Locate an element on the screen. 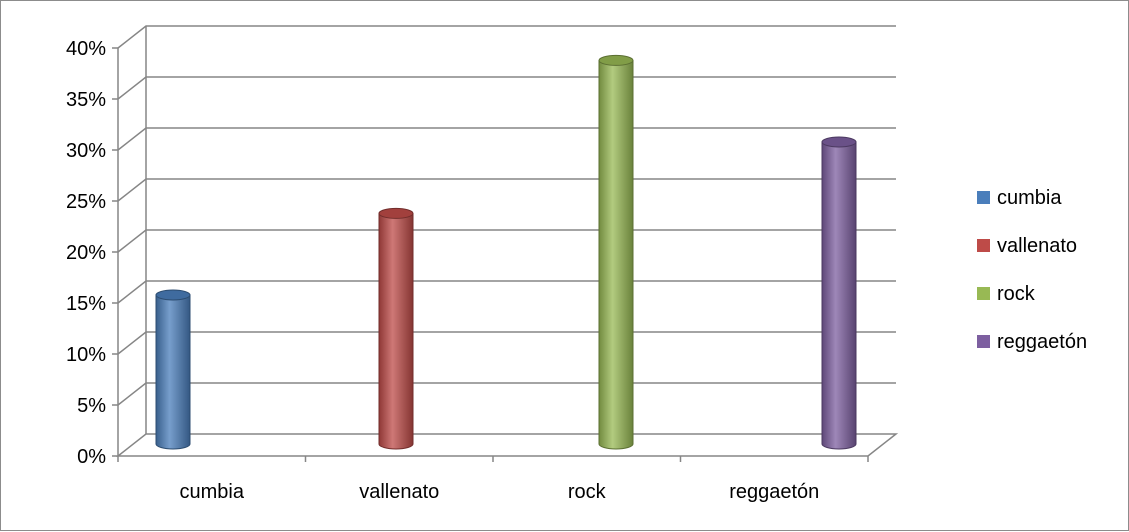 The image size is (1129, 532). x-axis: cumbia vallenato rock reggaetón is located at coordinates (493, 479).